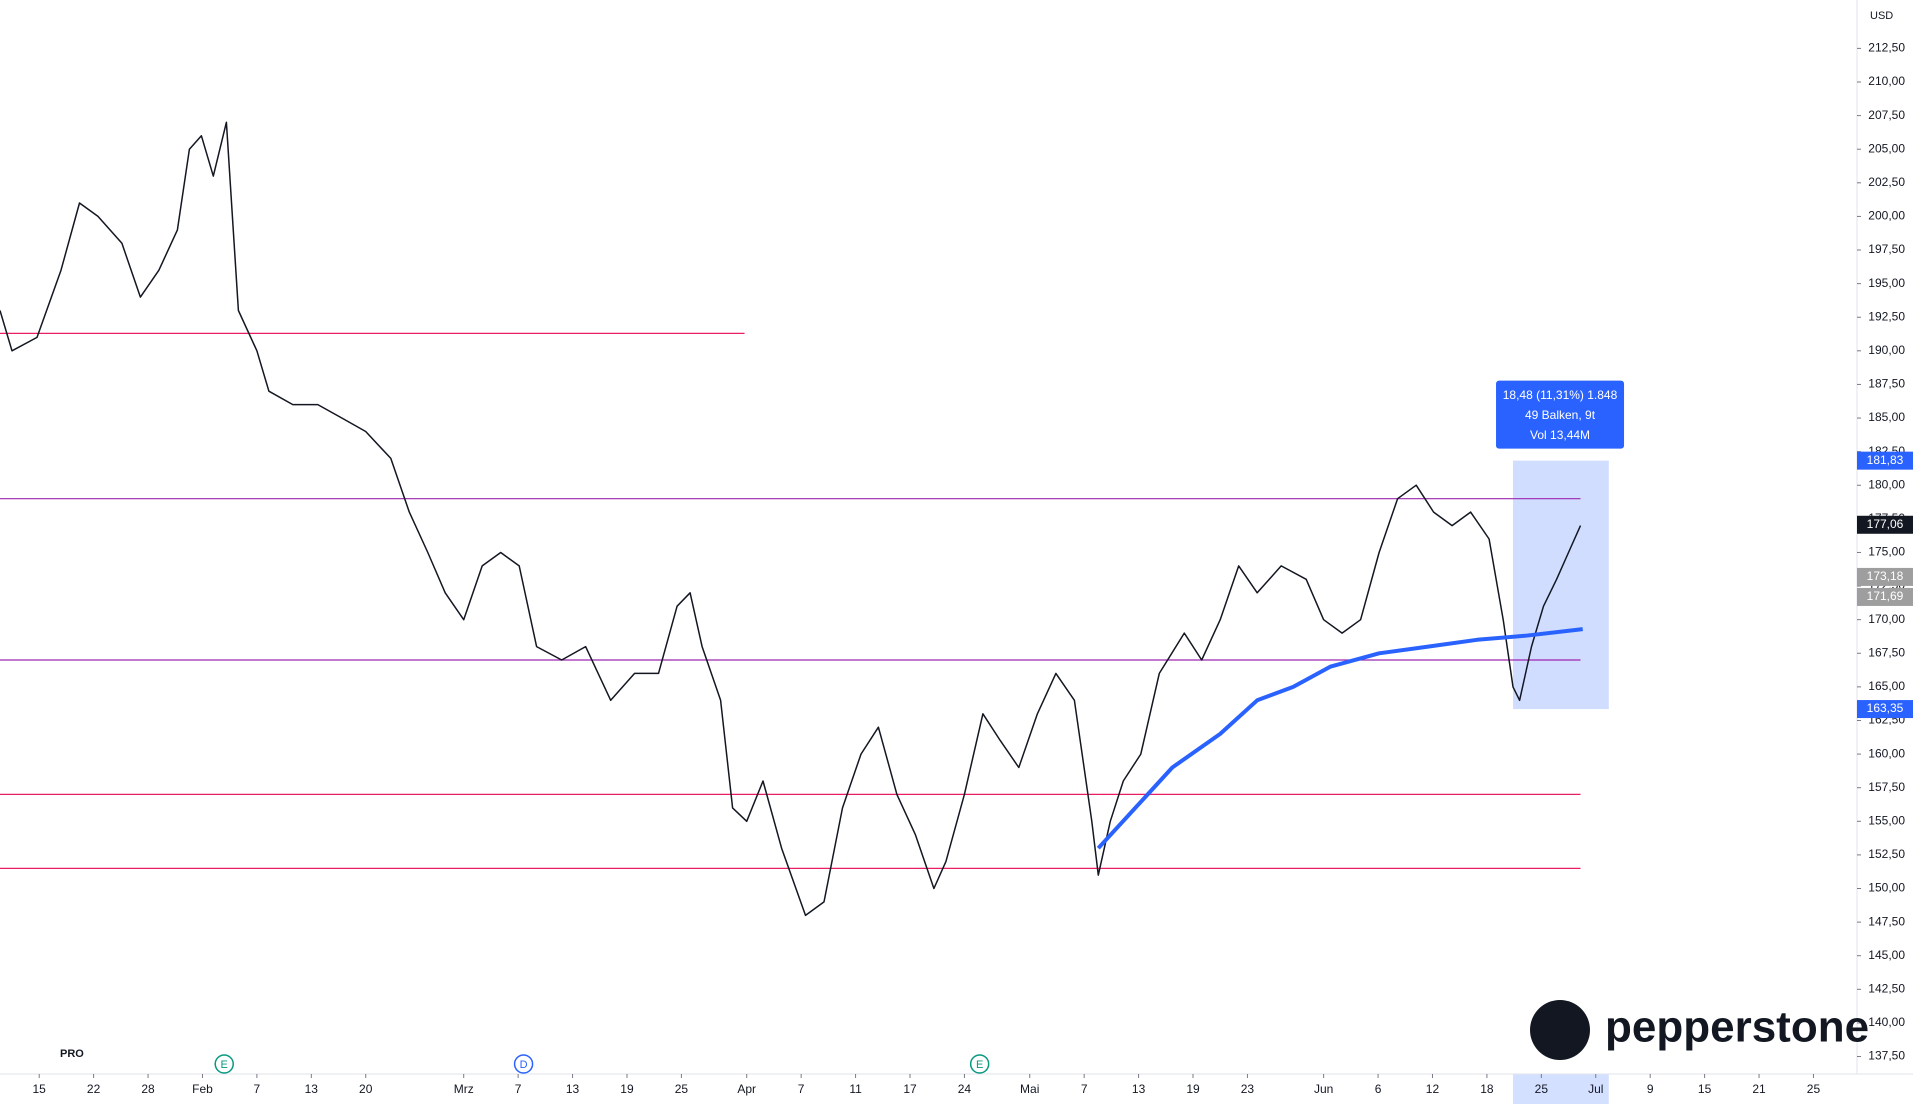 The image size is (1913, 1104). What do you see at coordinates (1886, 484) in the screenshot?
I see `y-tick-label: 180,00` at bounding box center [1886, 484].